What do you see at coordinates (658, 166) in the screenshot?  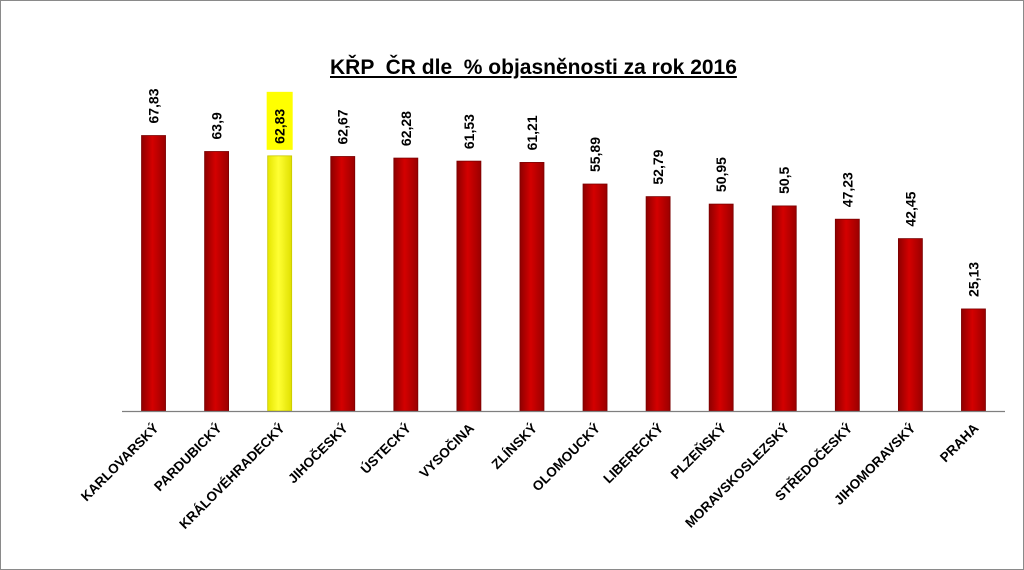 I see `value-label-8: 52,79` at bounding box center [658, 166].